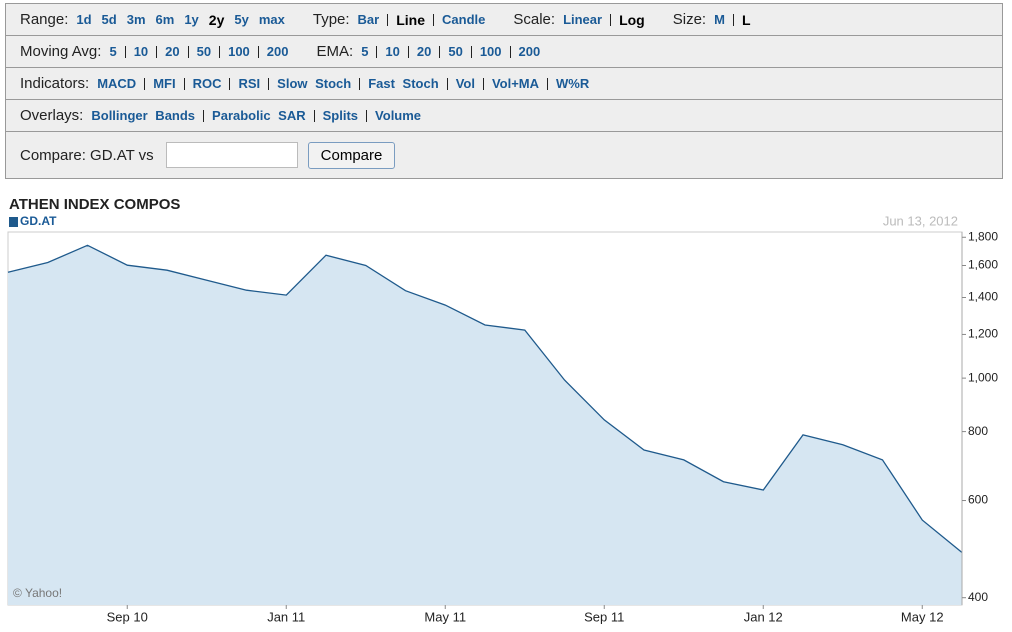 The height and width of the screenshot is (632, 1012). I want to click on option-link: MACD, so click(117, 83).